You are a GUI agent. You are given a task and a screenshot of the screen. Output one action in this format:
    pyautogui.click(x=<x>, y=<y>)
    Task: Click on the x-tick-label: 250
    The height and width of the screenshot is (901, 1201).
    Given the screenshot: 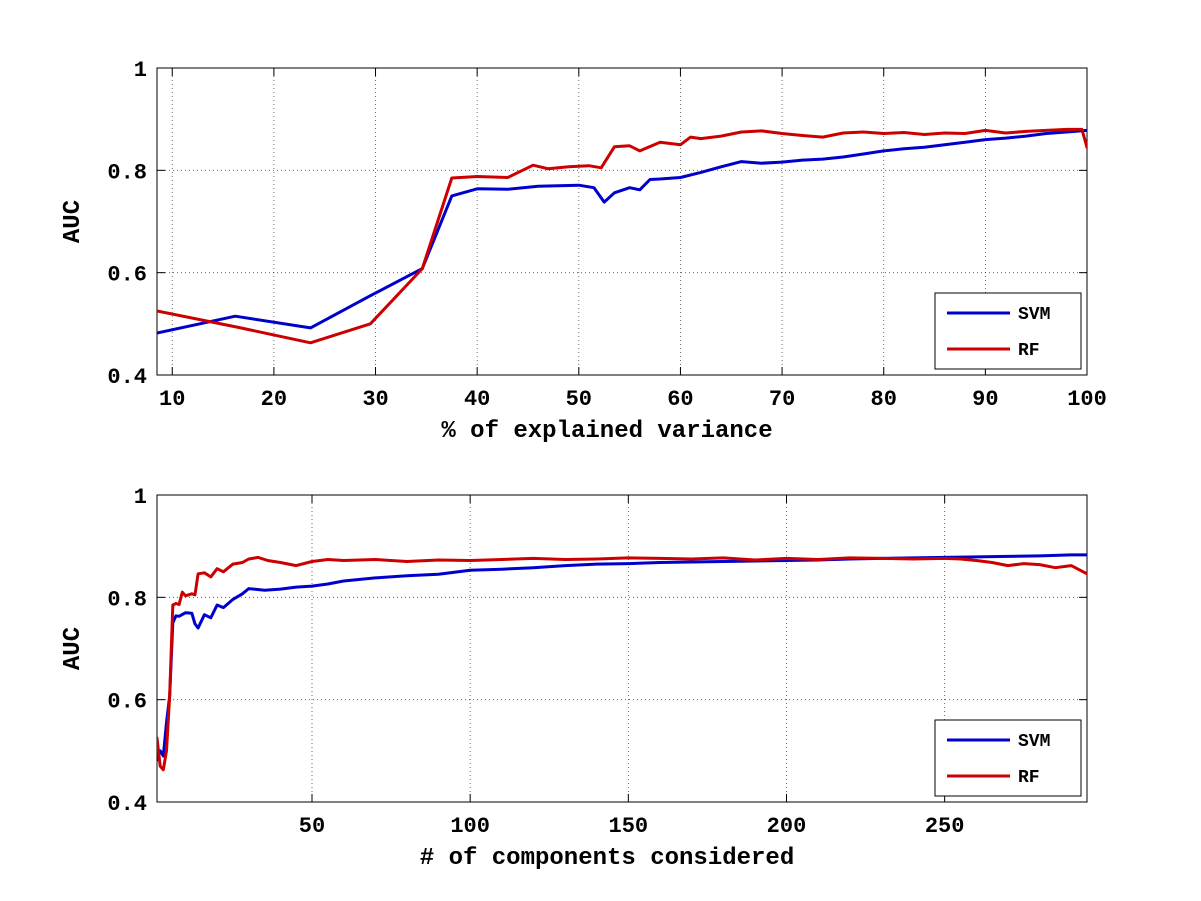 What is the action you would take?
    pyautogui.click(x=945, y=826)
    